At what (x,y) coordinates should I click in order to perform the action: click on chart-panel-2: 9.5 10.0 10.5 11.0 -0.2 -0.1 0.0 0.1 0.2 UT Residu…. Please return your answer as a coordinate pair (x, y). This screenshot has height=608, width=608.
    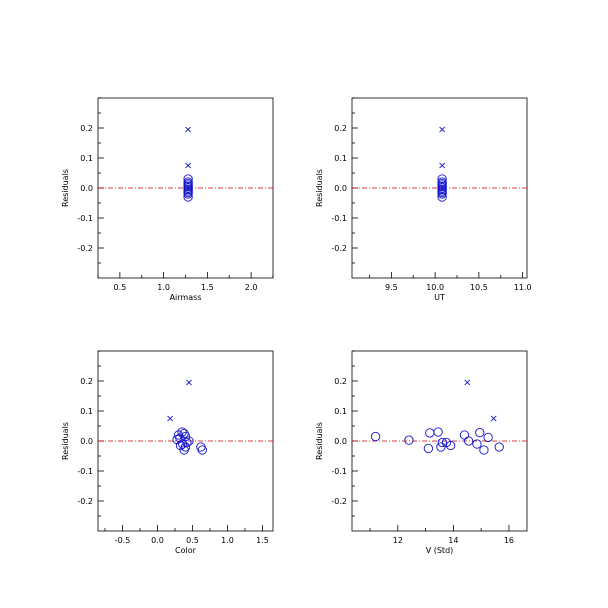
    Looking at the image, I should click on (423, 199).